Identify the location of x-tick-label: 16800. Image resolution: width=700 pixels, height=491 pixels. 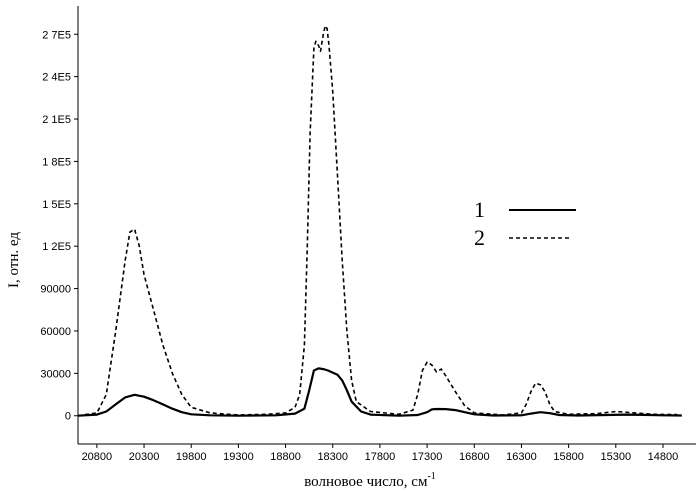
(474, 457).